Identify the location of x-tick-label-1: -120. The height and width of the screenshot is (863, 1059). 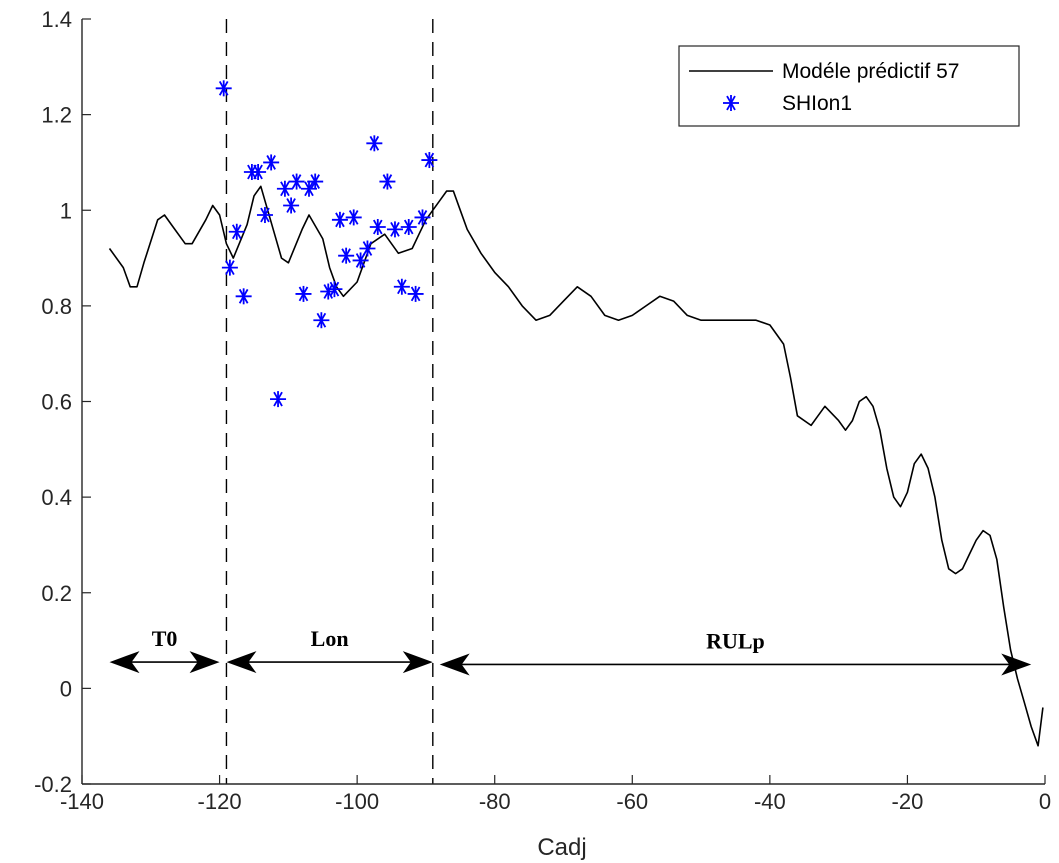
(220, 801).